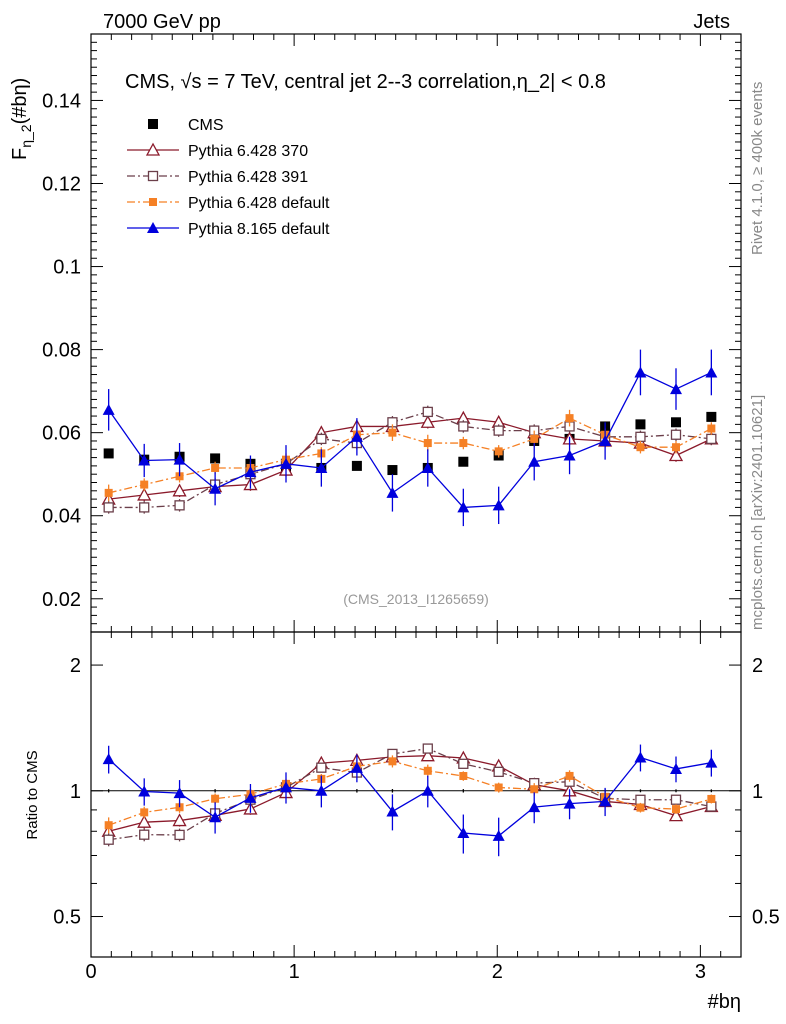 This screenshot has height=1024, width=786. I want to click on series-pythia-6-428-default, so click(410, 455).